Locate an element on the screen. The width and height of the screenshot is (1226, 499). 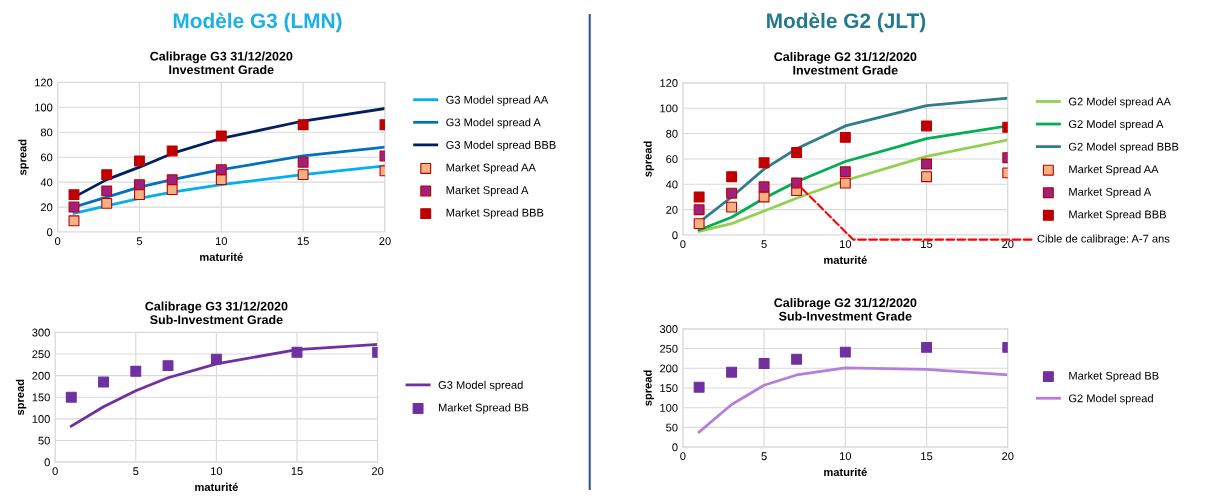
x-tick-label: 0 is located at coordinates (683, 456).